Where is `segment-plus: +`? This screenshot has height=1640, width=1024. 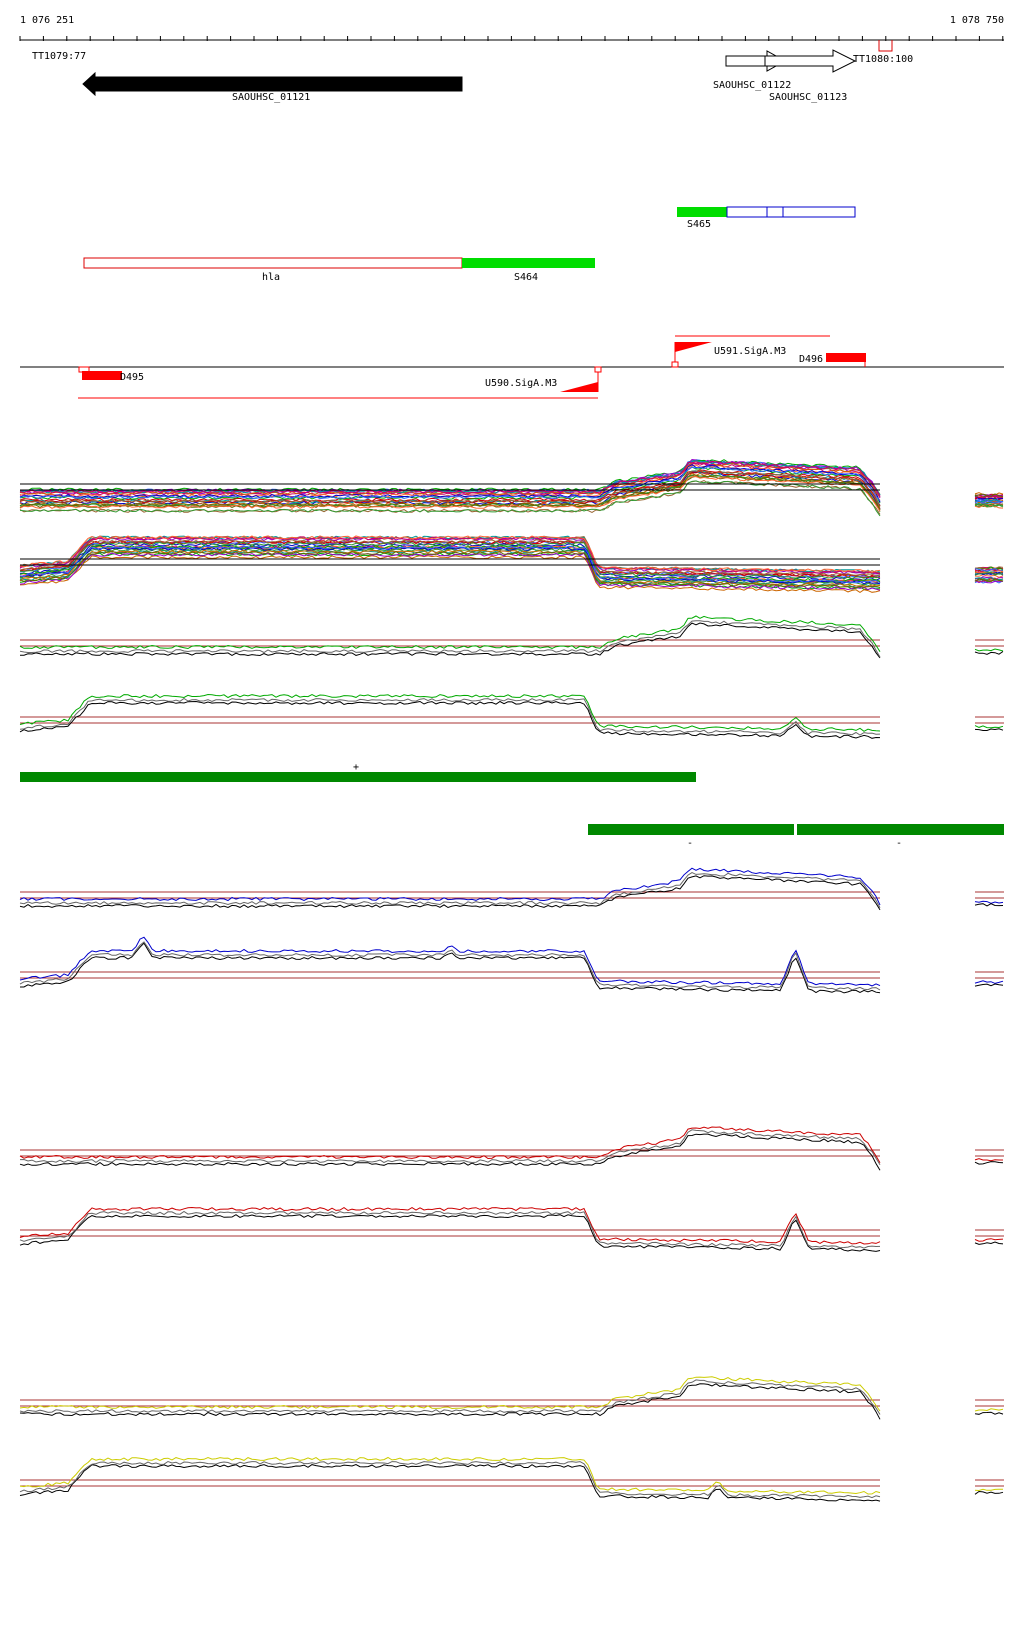
segment-plus: + is located at coordinates (358, 772).